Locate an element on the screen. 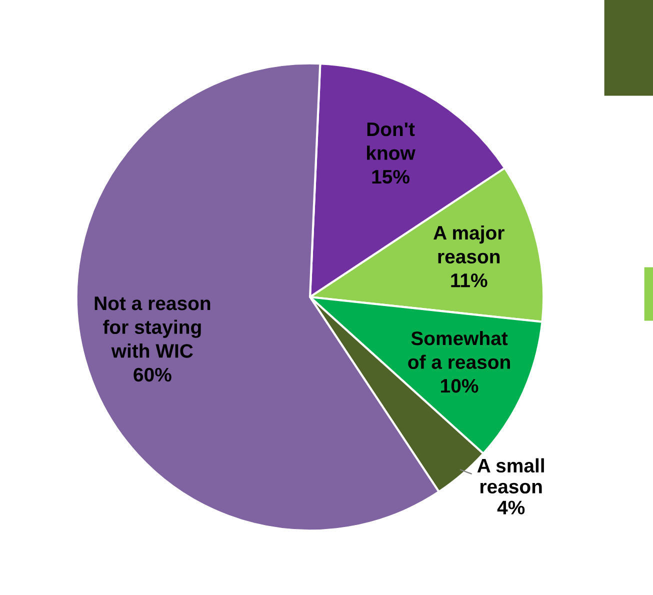 Image resolution: width=653 pixels, height=595 pixels. data-label: 4% is located at coordinates (511, 507).